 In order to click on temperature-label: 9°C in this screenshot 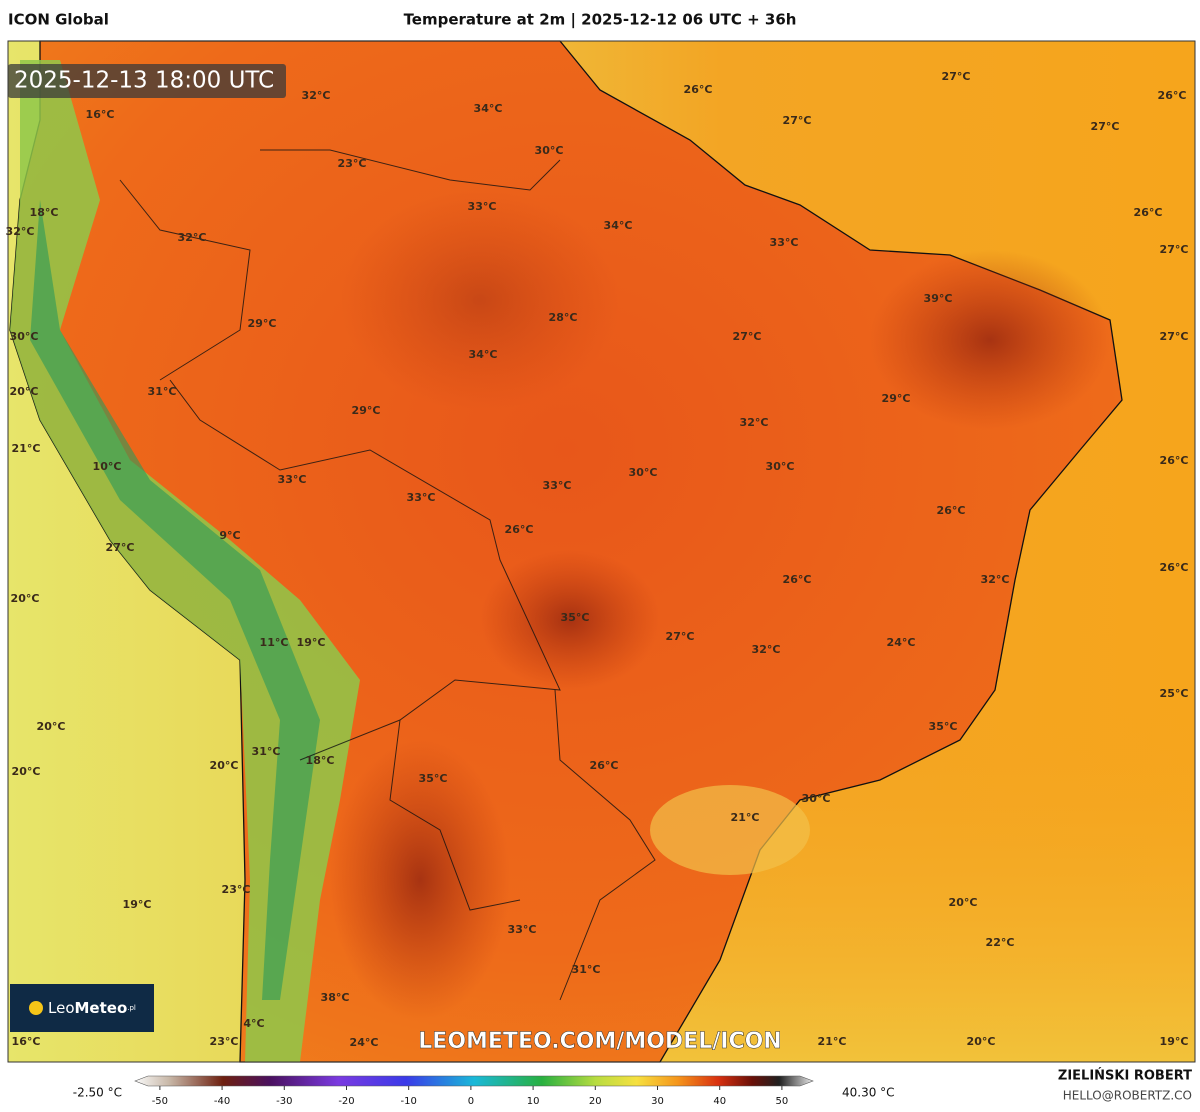, I will do `click(229, 535)`.